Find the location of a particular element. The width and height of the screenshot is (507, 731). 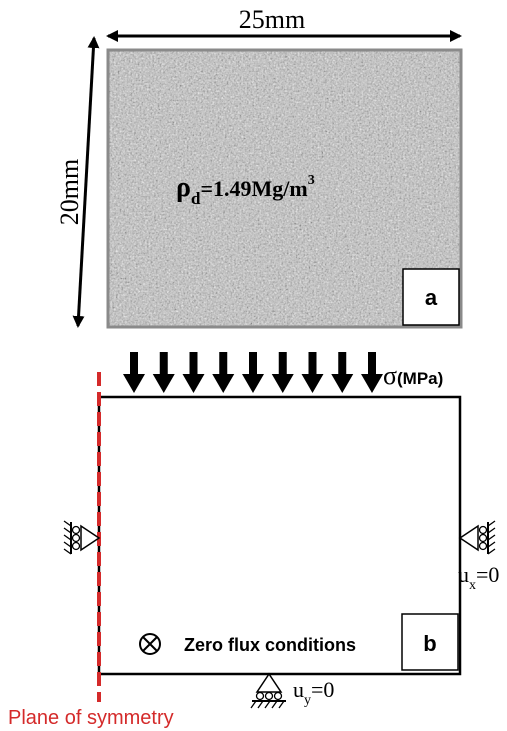

height-dimension-arrow is located at coordinates (86, 182).